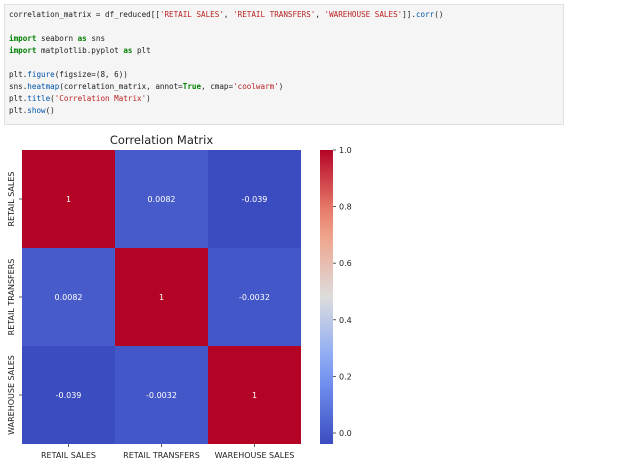 The image size is (624, 471). Describe the element at coordinates (161, 140) in the screenshot. I see `chart-title: Correlation Matrix` at that location.